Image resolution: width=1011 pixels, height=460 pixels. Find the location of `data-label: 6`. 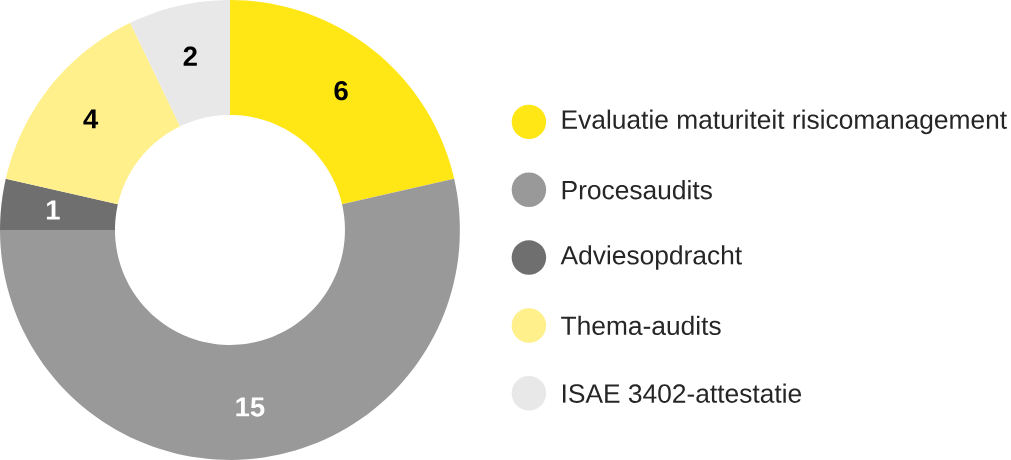

data-label: 6 is located at coordinates (341, 90).